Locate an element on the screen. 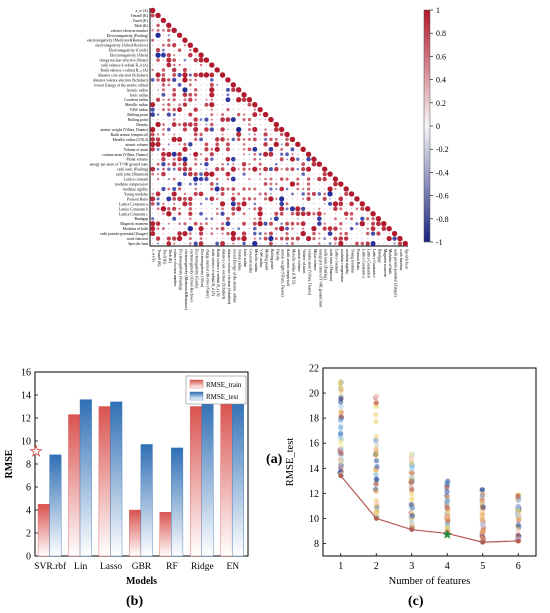  y-tick-label: 10 is located at coordinates (26, 442).